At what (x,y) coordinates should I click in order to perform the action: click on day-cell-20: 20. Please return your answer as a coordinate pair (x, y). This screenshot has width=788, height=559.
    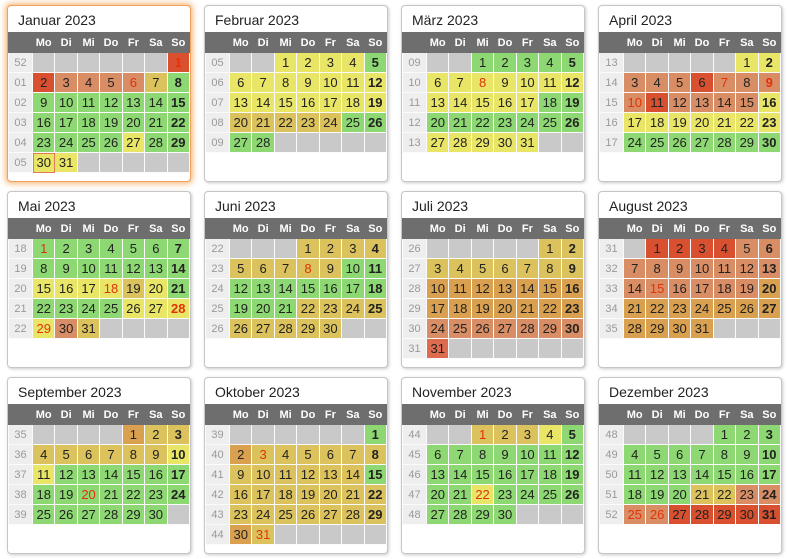
    Looking at the image, I should click on (702, 122).